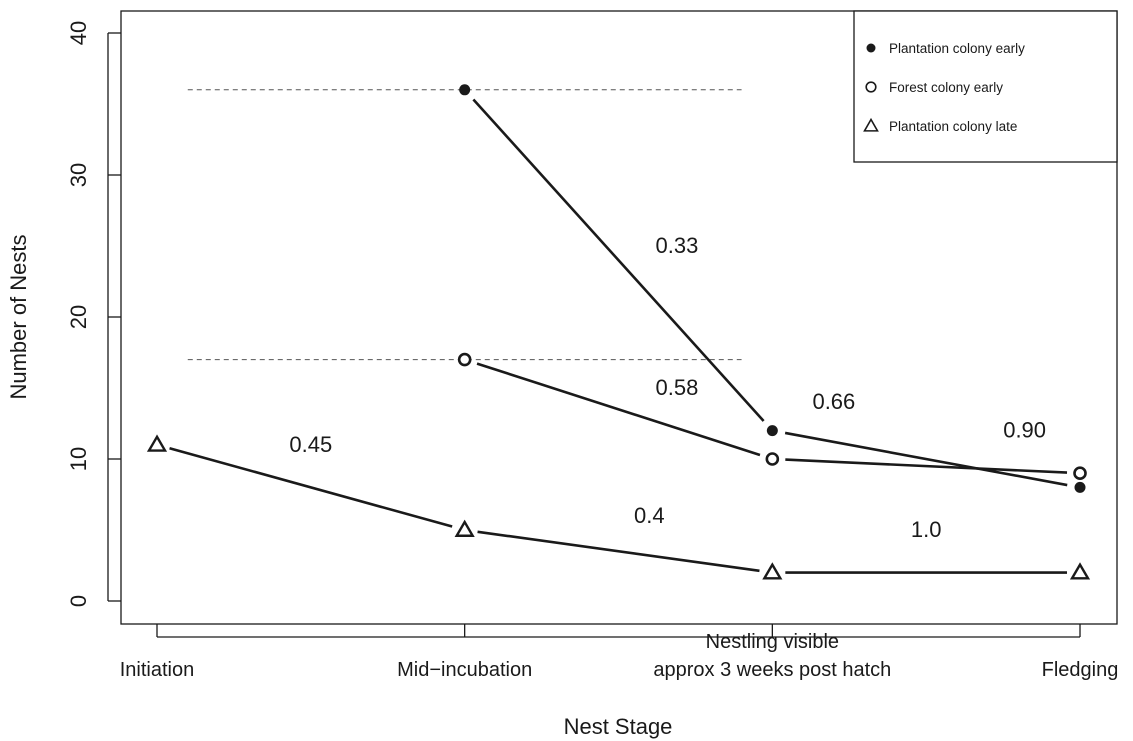 This screenshot has height=741, width=1133. Describe the element at coordinates (310, 444) in the screenshot. I see `annotation-label: 0.45` at that location.